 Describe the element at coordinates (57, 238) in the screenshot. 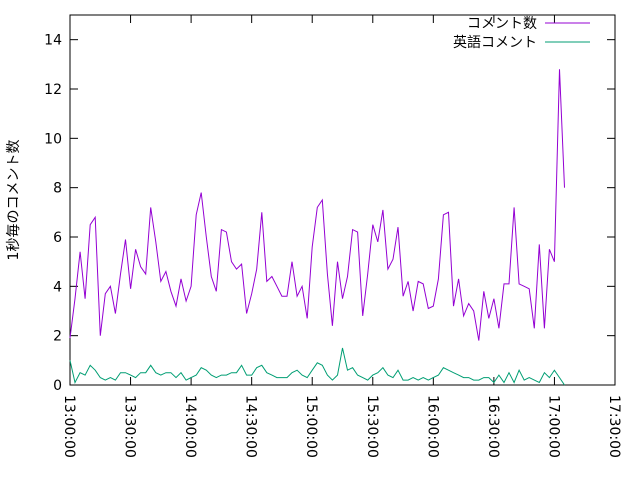

I see `y-tick-label: 6` at that location.